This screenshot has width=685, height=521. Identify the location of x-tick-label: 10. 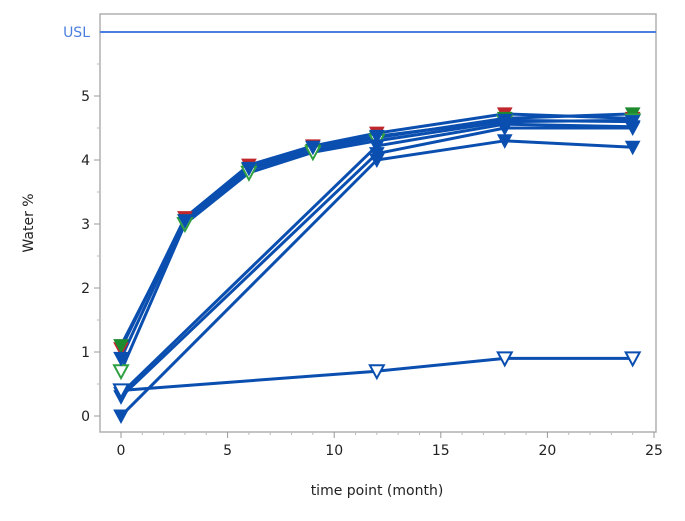
(334, 451).